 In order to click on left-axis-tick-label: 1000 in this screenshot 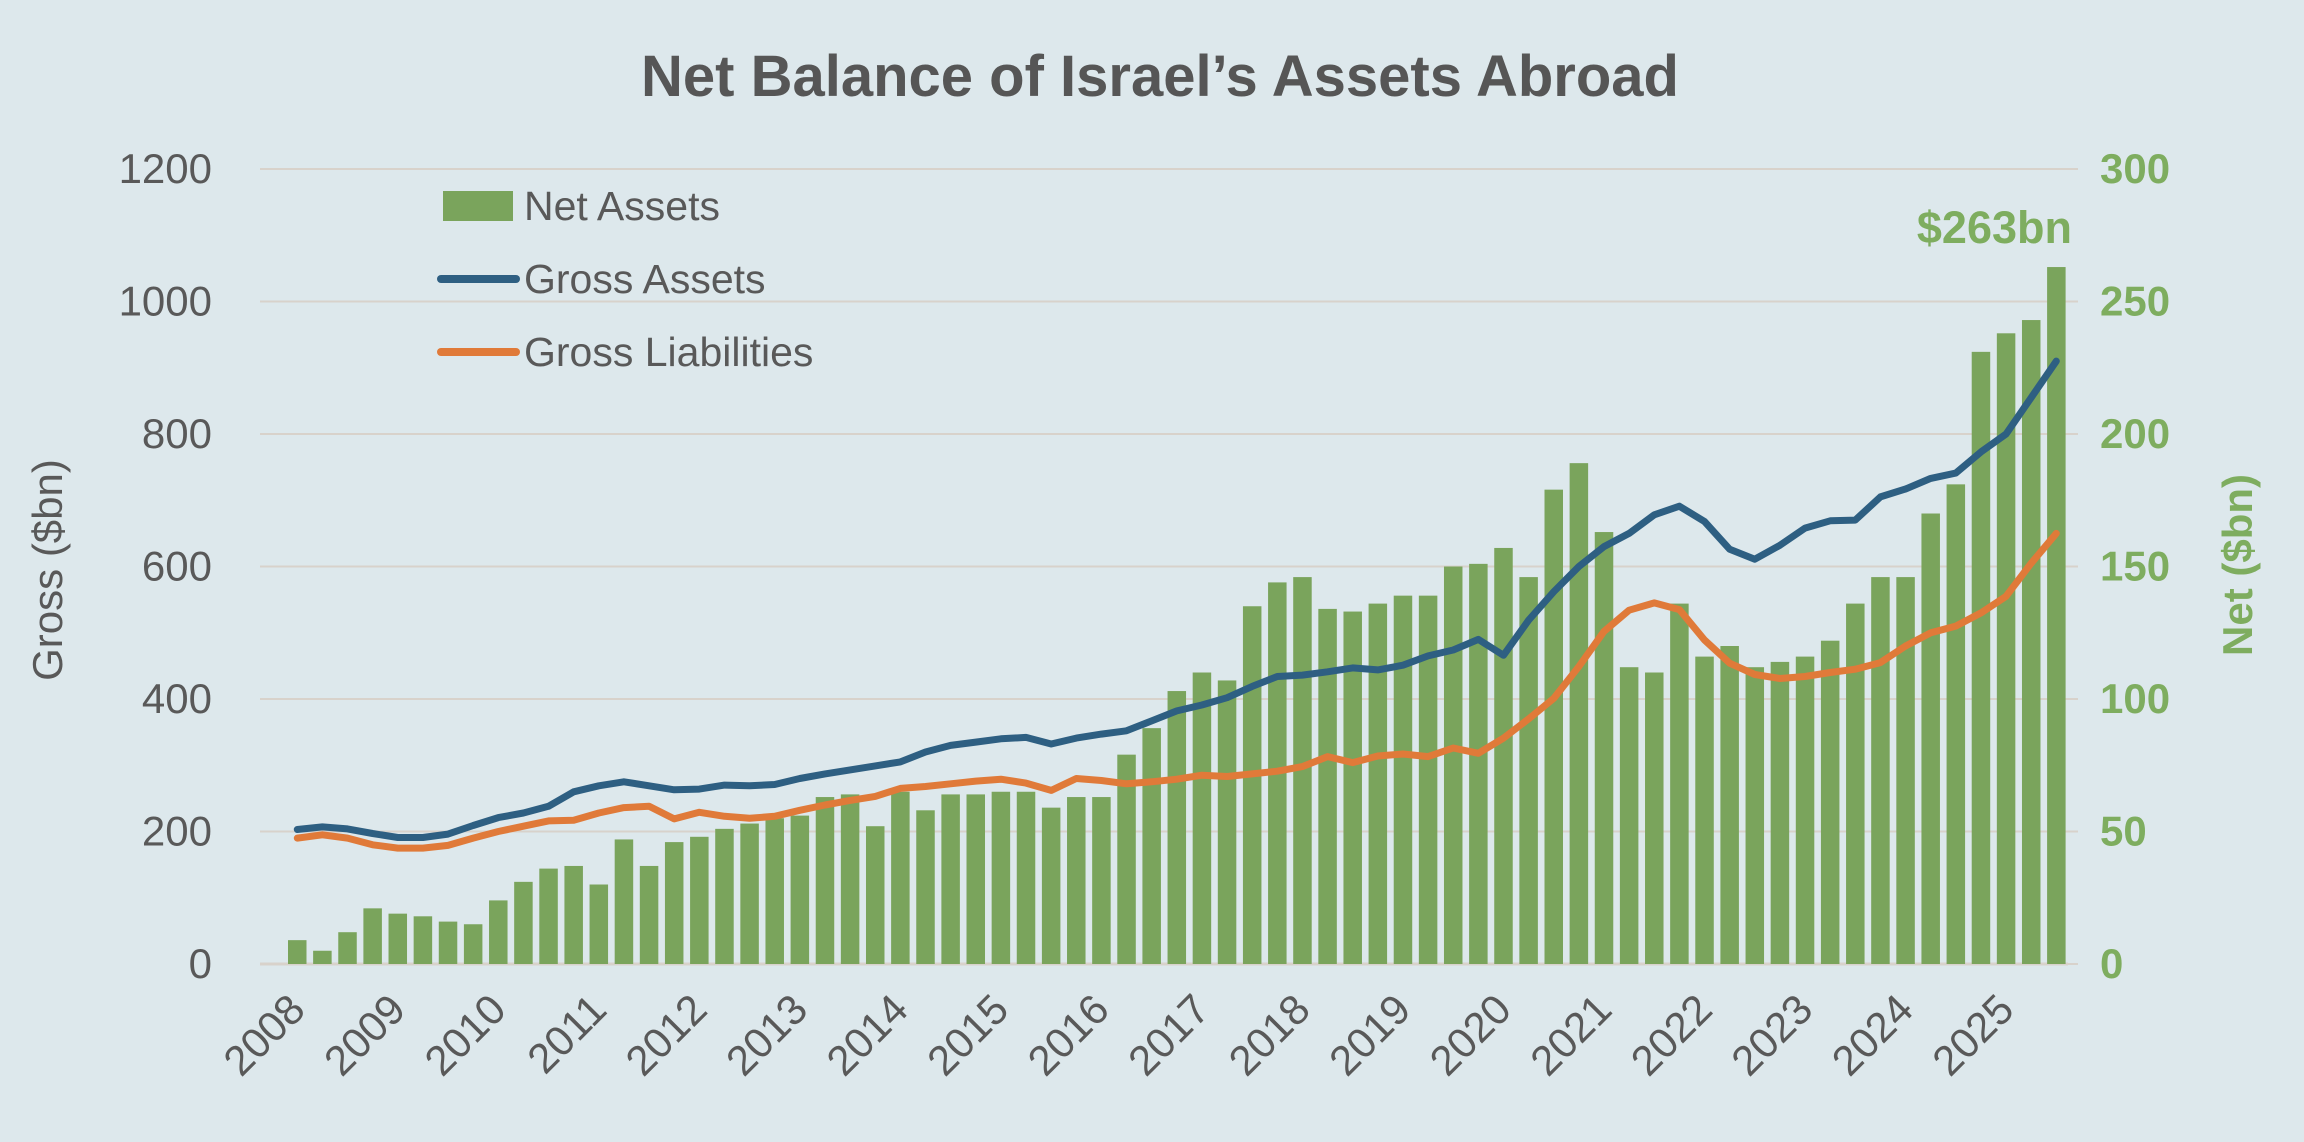, I will do `click(165, 301)`.